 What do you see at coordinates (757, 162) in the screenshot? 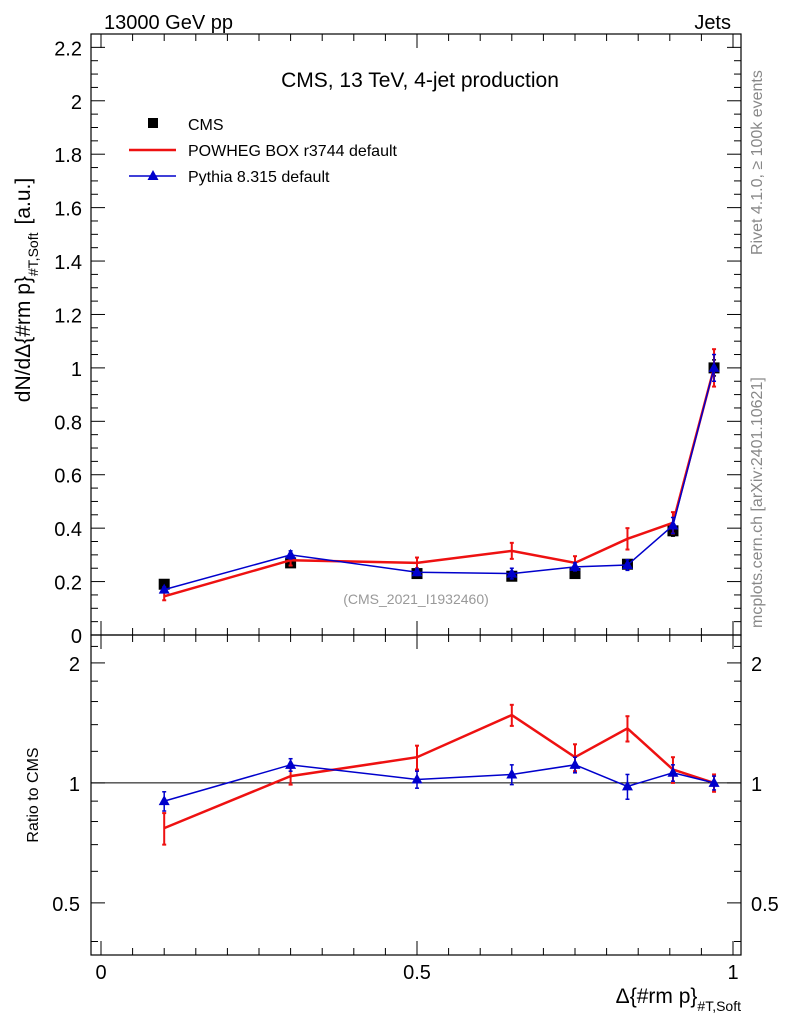
I see `rivet-version-label: Rivet 4.1.0, ≥ 100k events` at bounding box center [757, 162].